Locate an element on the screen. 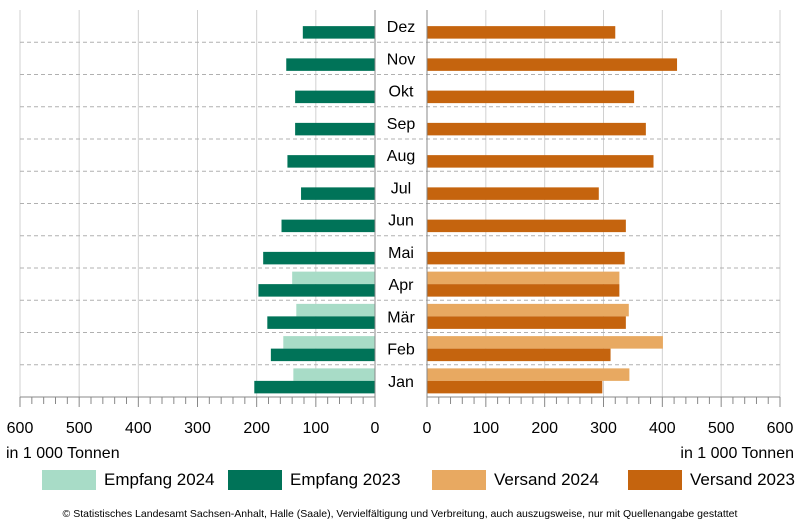 Image resolution: width=800 pixels, height=525 pixels. legend-label-versand-2024: Versand 2024 is located at coordinates (546, 479).